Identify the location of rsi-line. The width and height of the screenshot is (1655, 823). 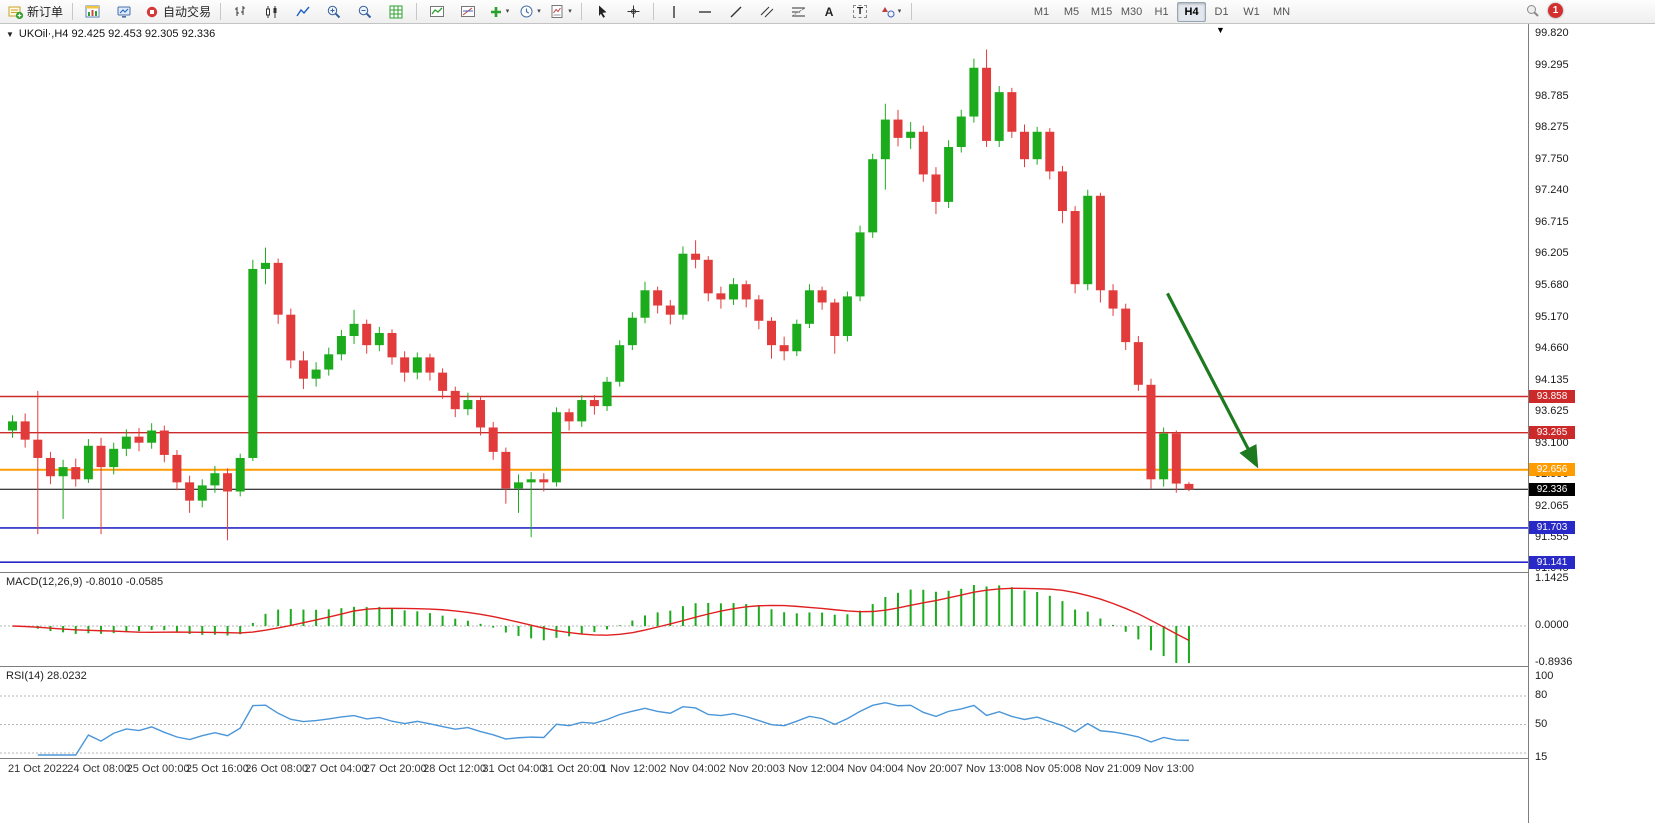
(613, 728).